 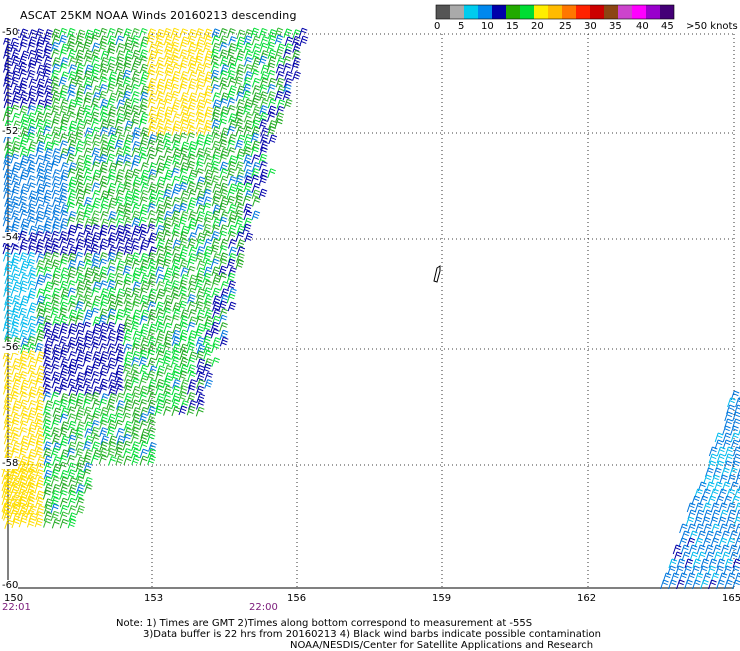 I want to click on lon-label-153: 153, so click(x=153, y=598).